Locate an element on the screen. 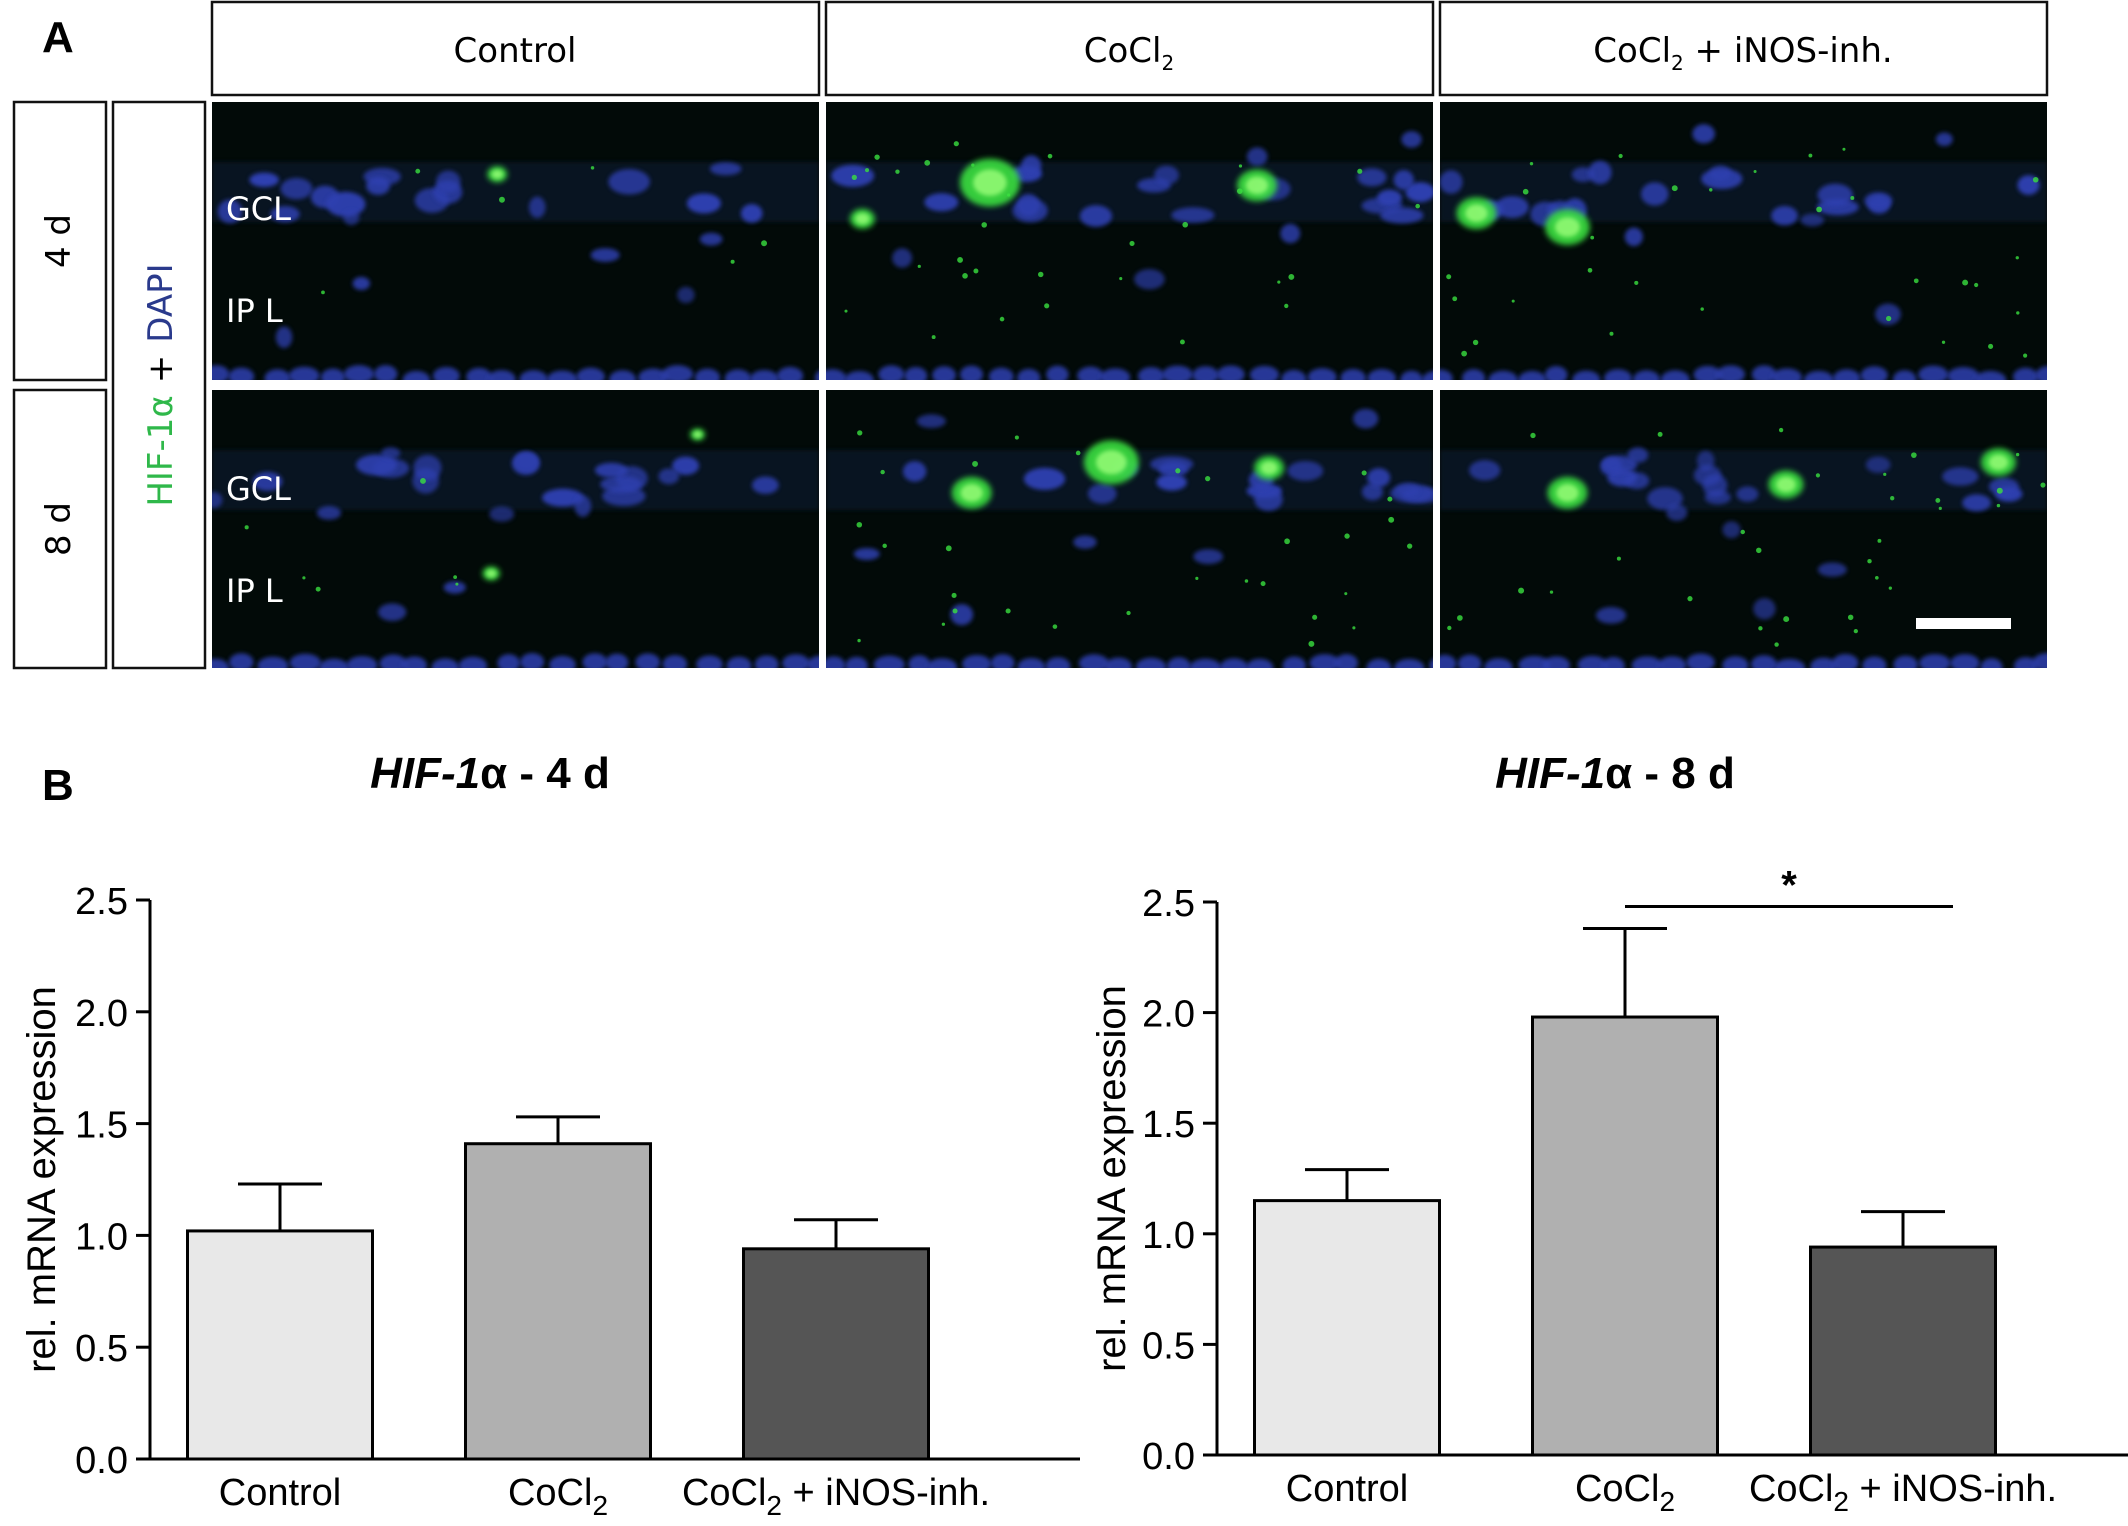 This screenshot has height=1526, width=2128. row-label-4d: 4 d is located at coordinates (59, 241).